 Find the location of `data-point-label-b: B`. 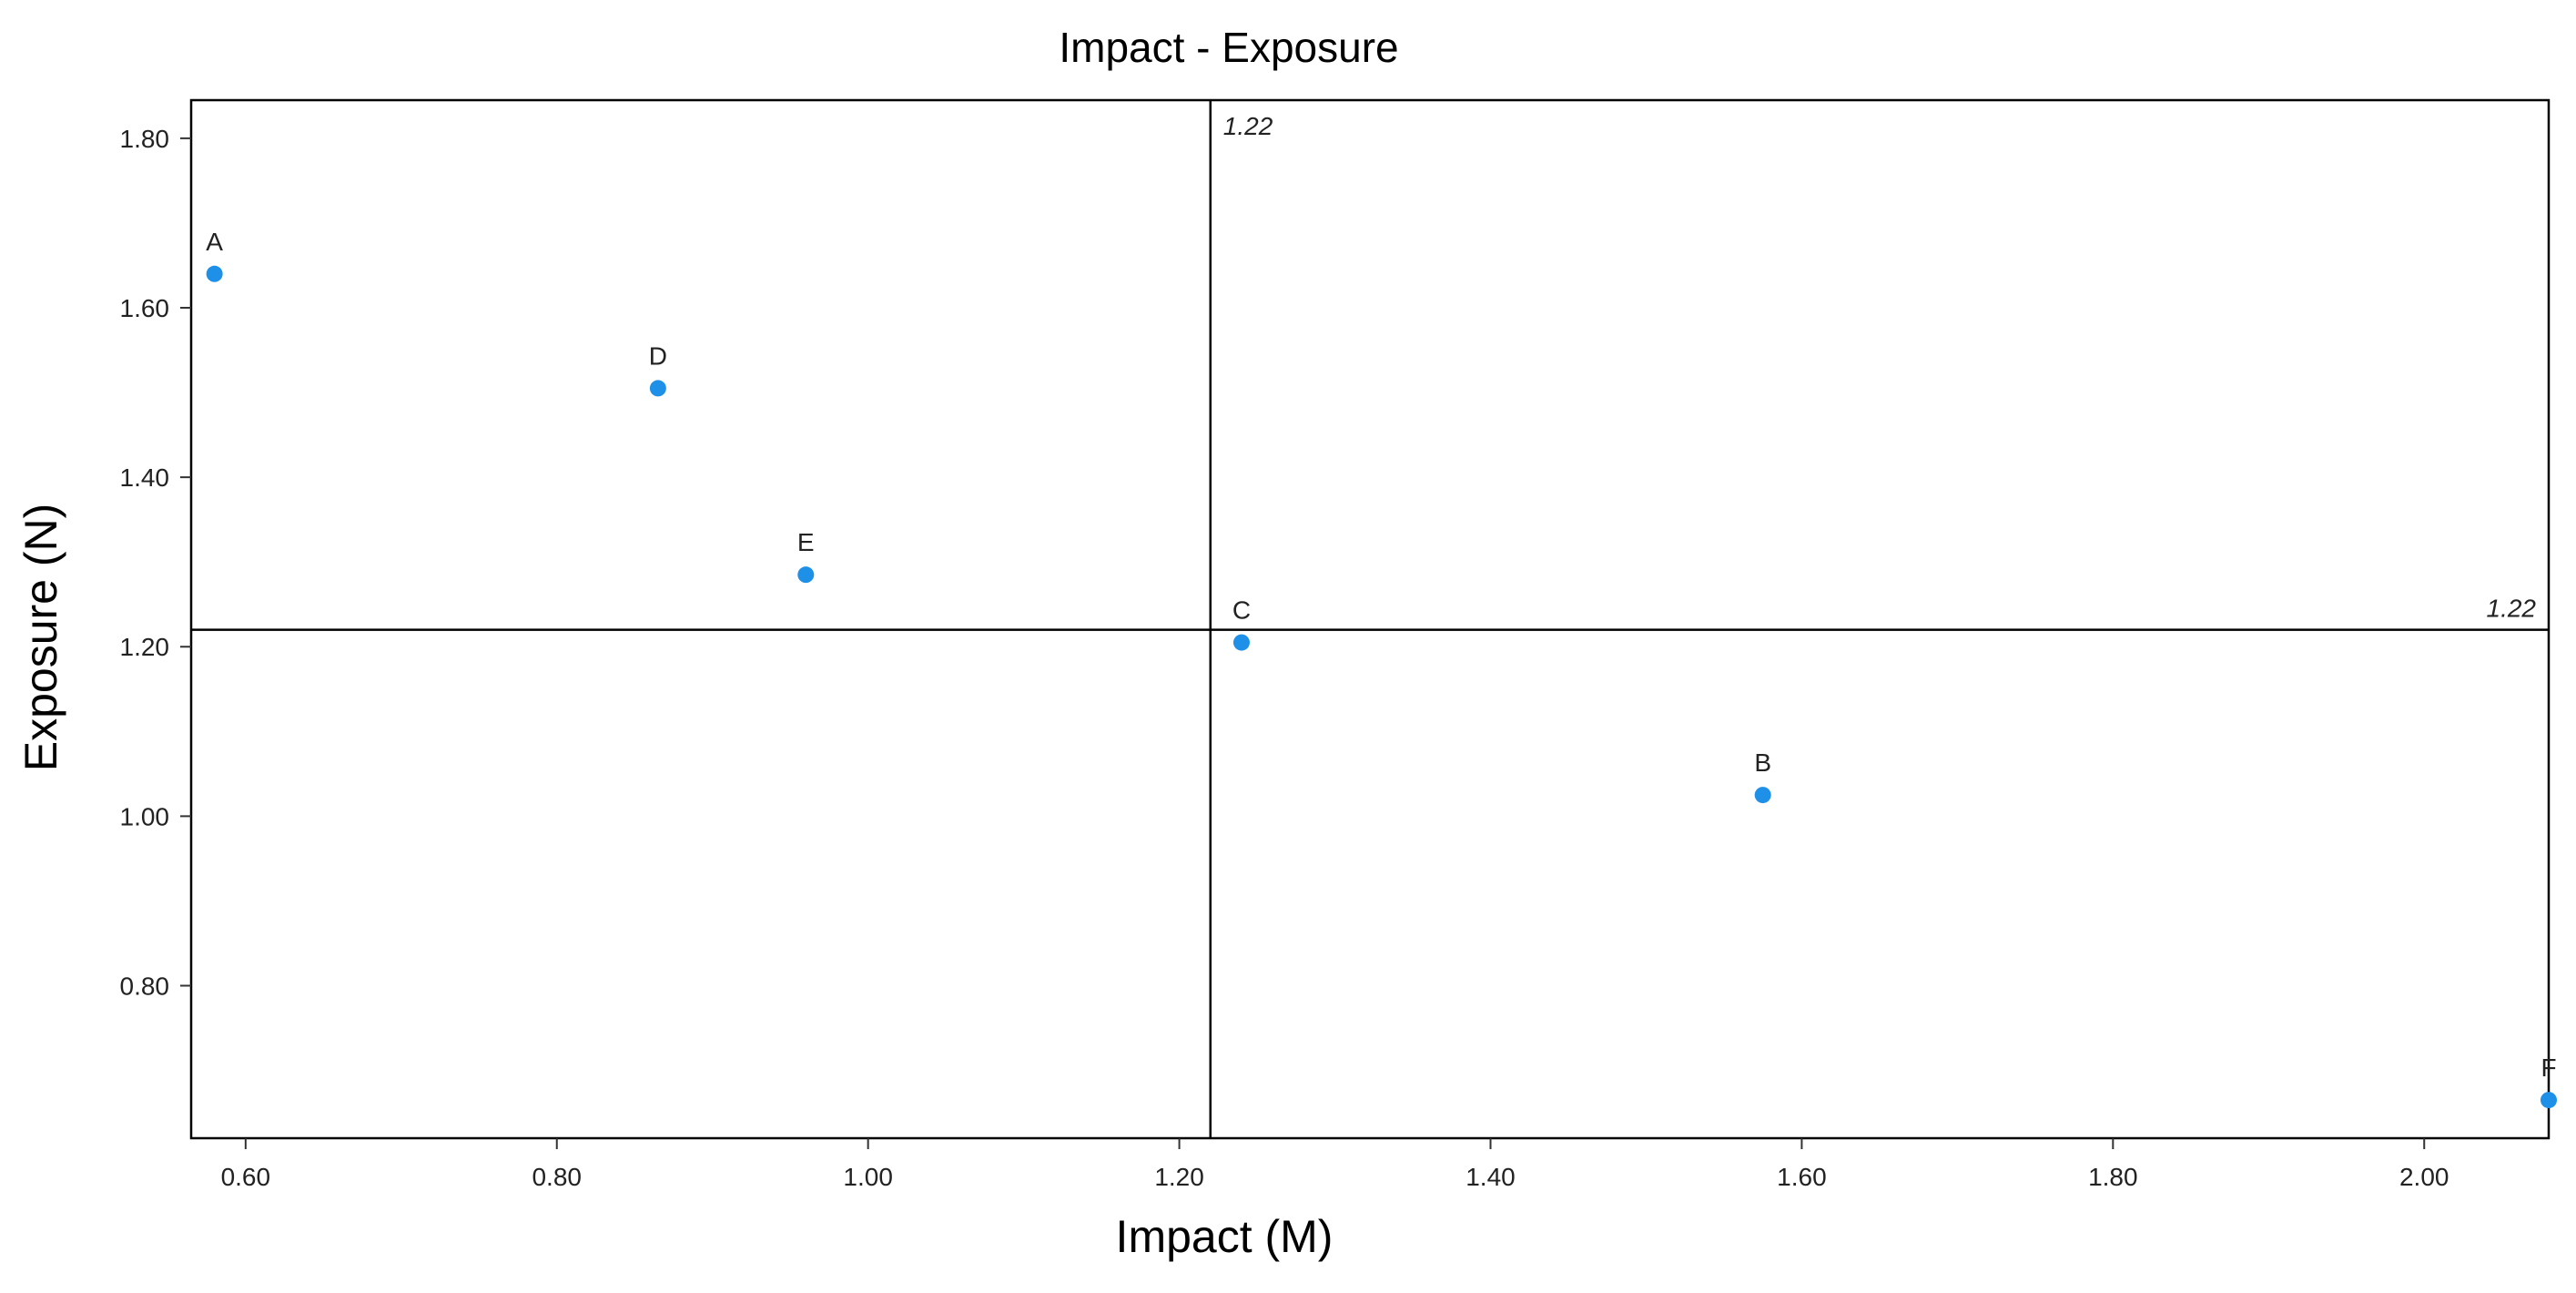

data-point-label-b: B is located at coordinates (1762, 762).